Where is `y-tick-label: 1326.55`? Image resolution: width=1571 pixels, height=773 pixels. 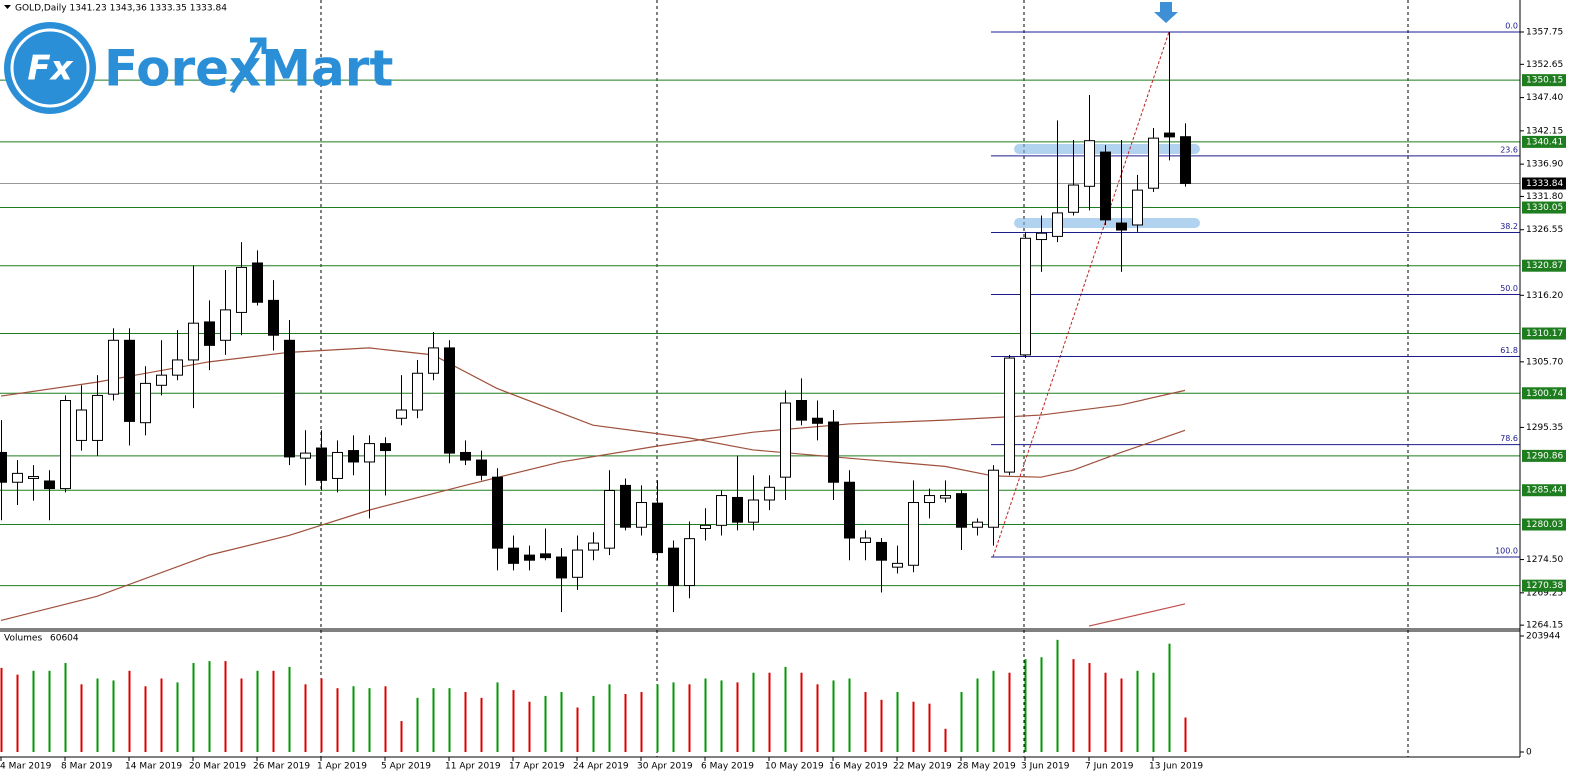 y-tick-label: 1326.55 is located at coordinates (1544, 230).